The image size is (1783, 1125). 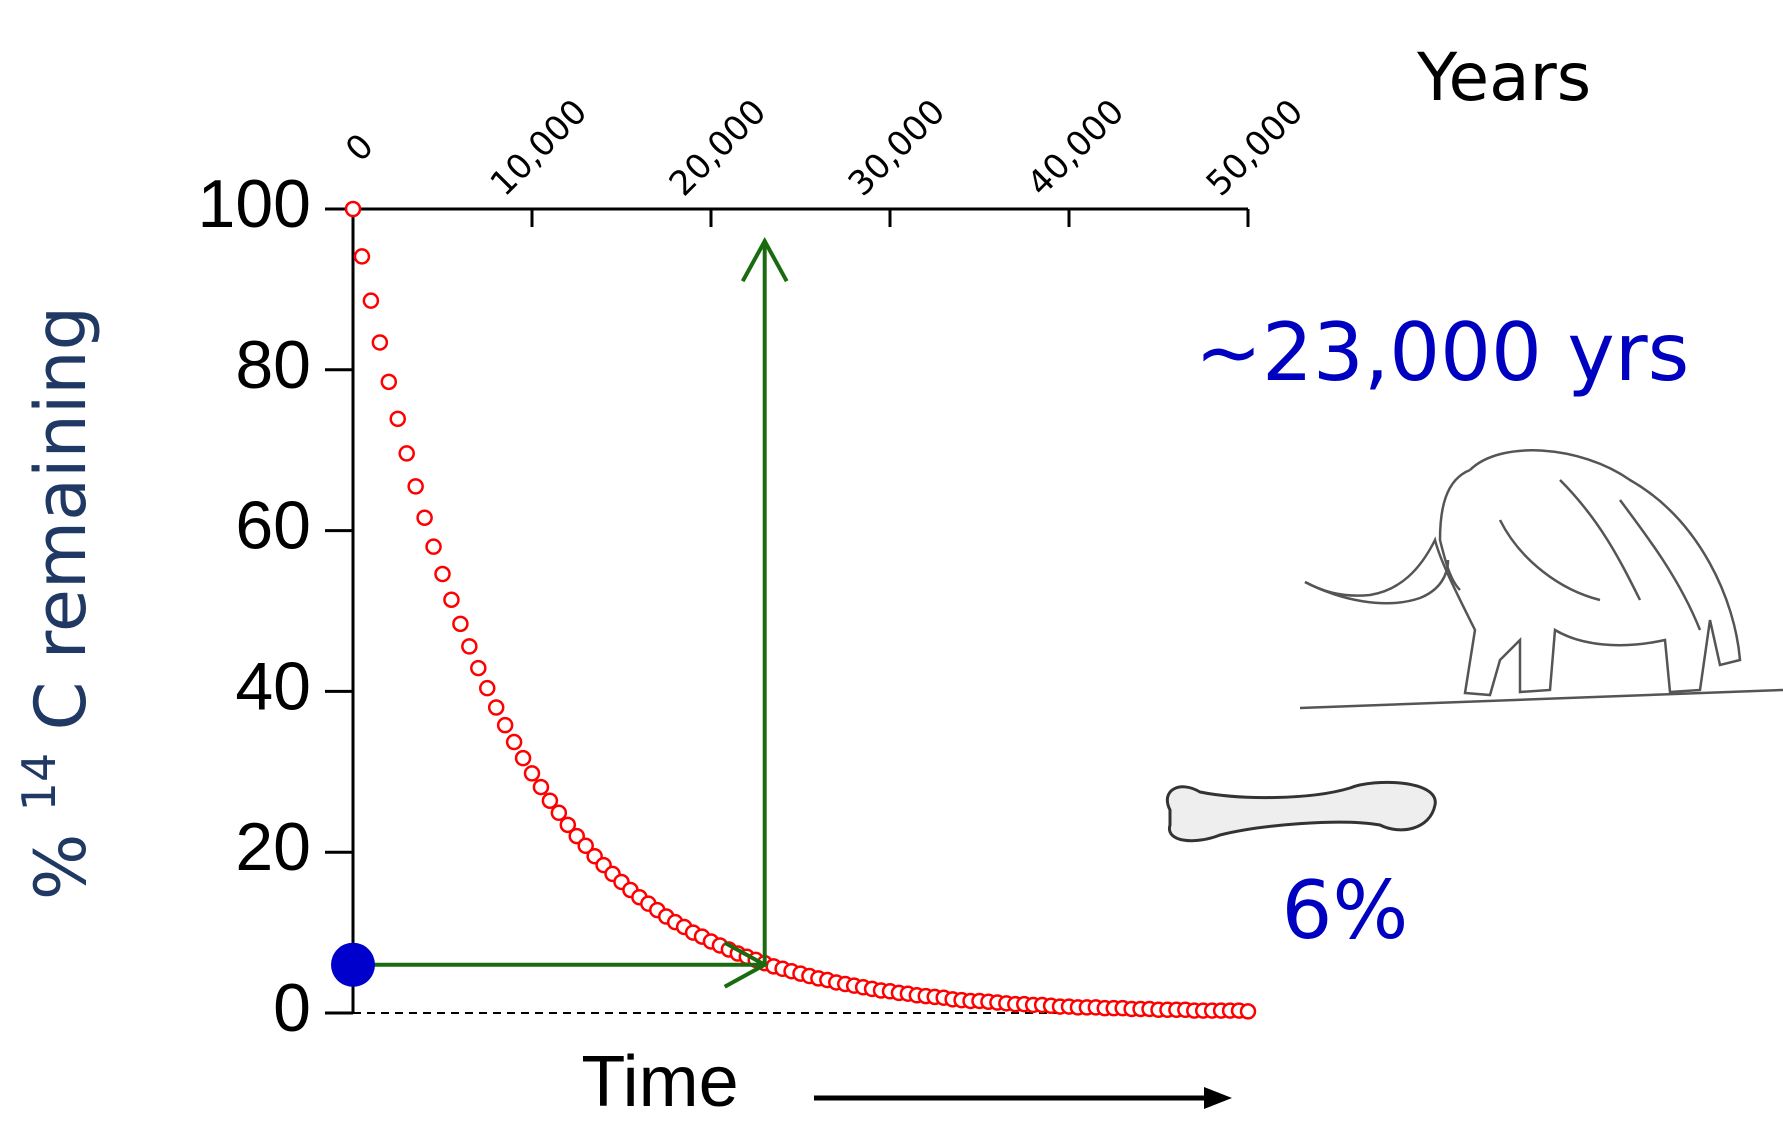 I want to click on y-tick-label: 100, so click(x=254, y=204).